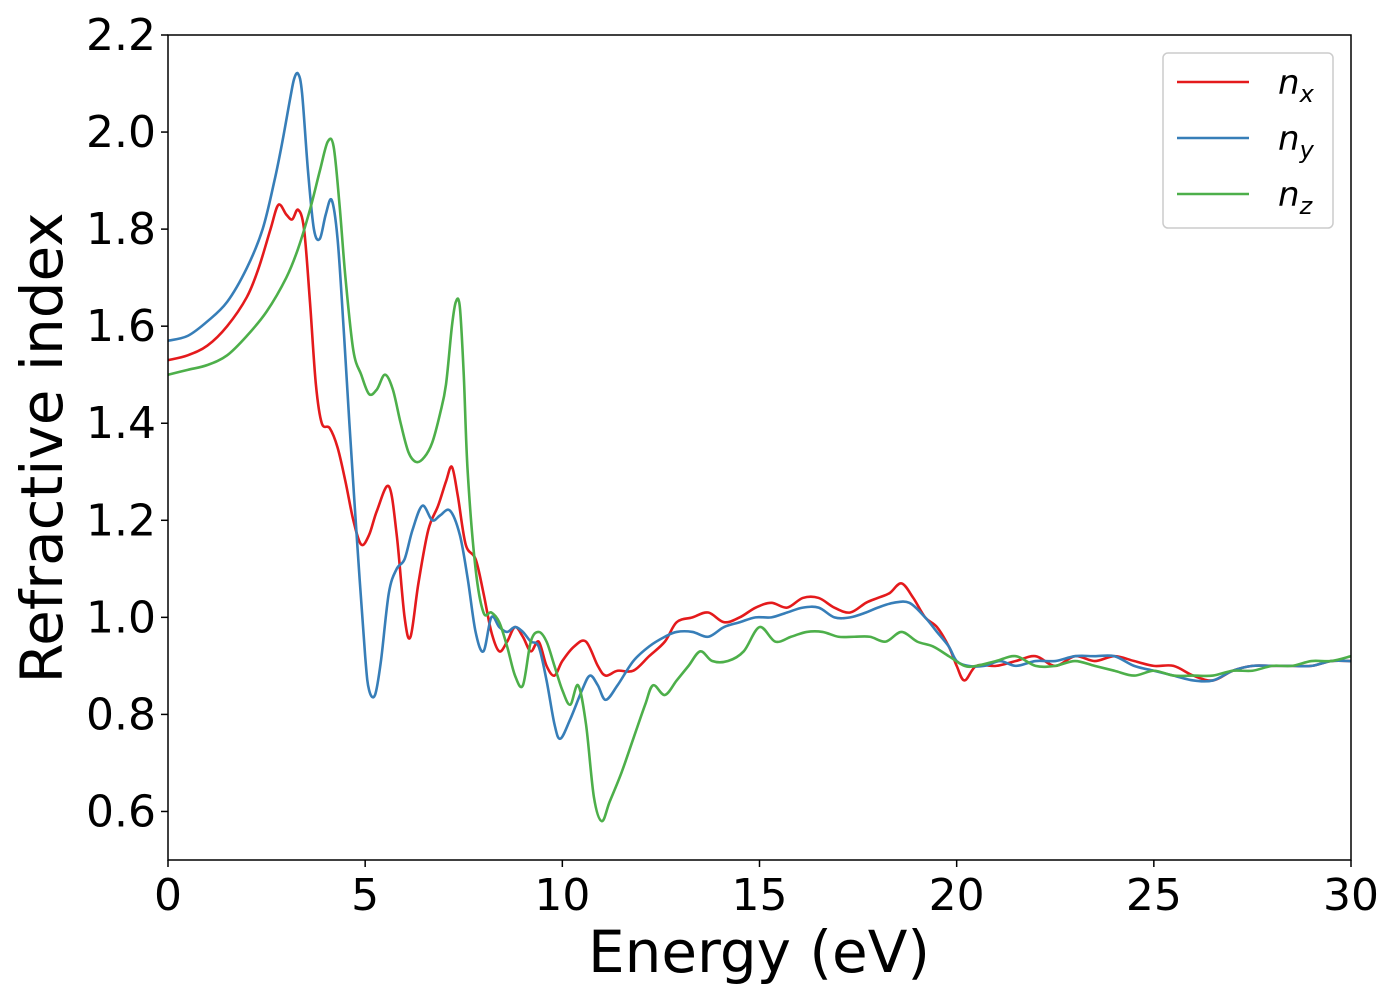 This screenshot has width=1400, height=1004. Describe the element at coordinates (1296, 85) in the screenshot. I see `legend-label-nx: nx` at that location.